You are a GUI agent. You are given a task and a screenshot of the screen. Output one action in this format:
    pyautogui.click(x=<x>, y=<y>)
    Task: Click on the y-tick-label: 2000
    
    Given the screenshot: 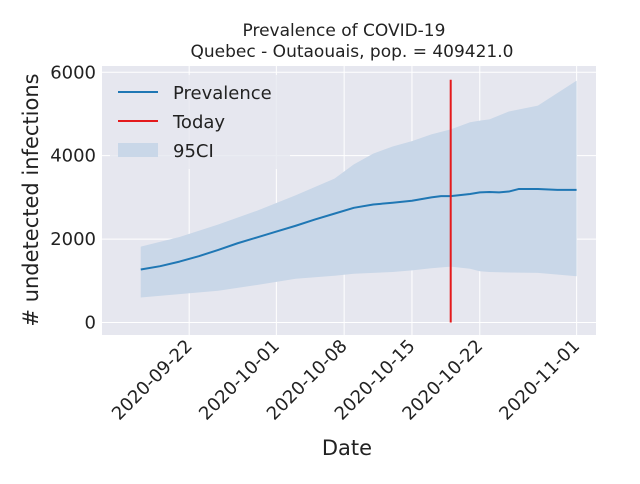 What is the action you would take?
    pyautogui.click(x=73, y=239)
    